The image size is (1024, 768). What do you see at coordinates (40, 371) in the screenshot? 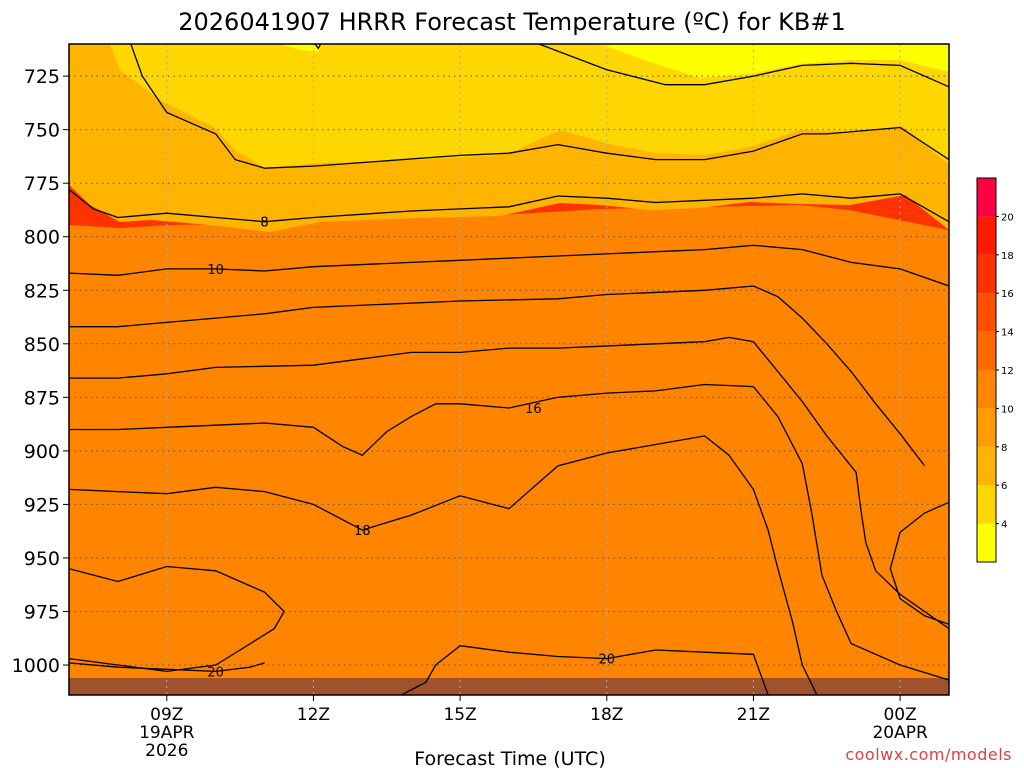
I see `y-axis-ticks: 725 750 775 800 825 850 875 900 925 950 975 1000` at bounding box center [40, 371].